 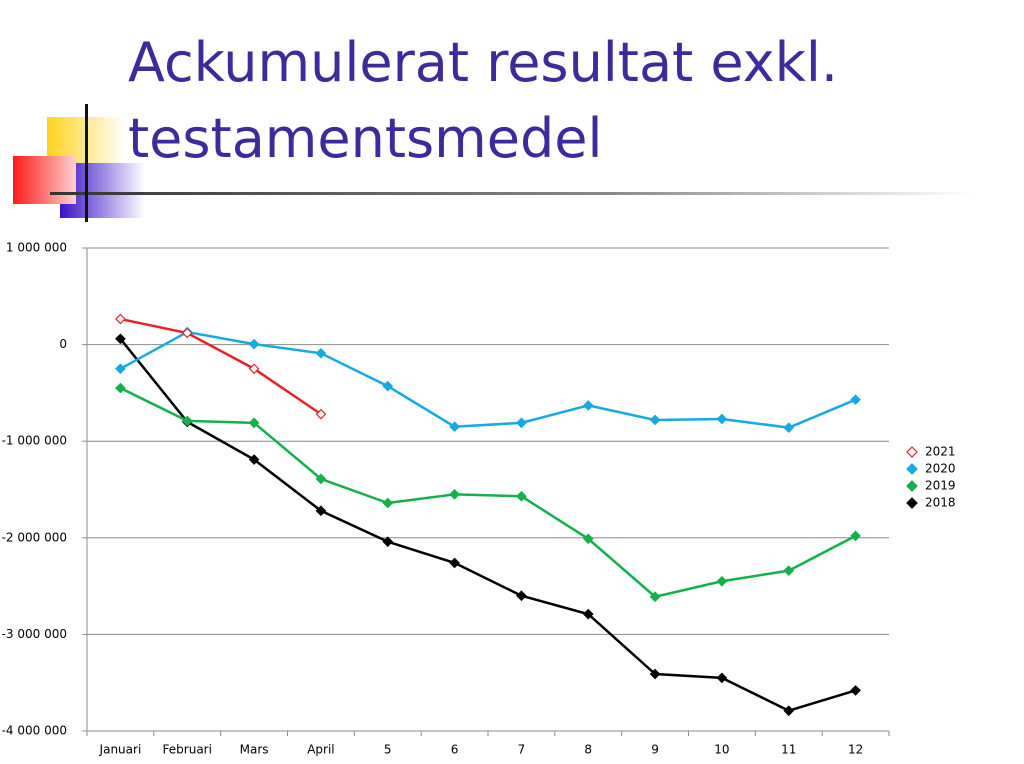 I want to click on x-tick-label: Mars, so click(x=254, y=750).